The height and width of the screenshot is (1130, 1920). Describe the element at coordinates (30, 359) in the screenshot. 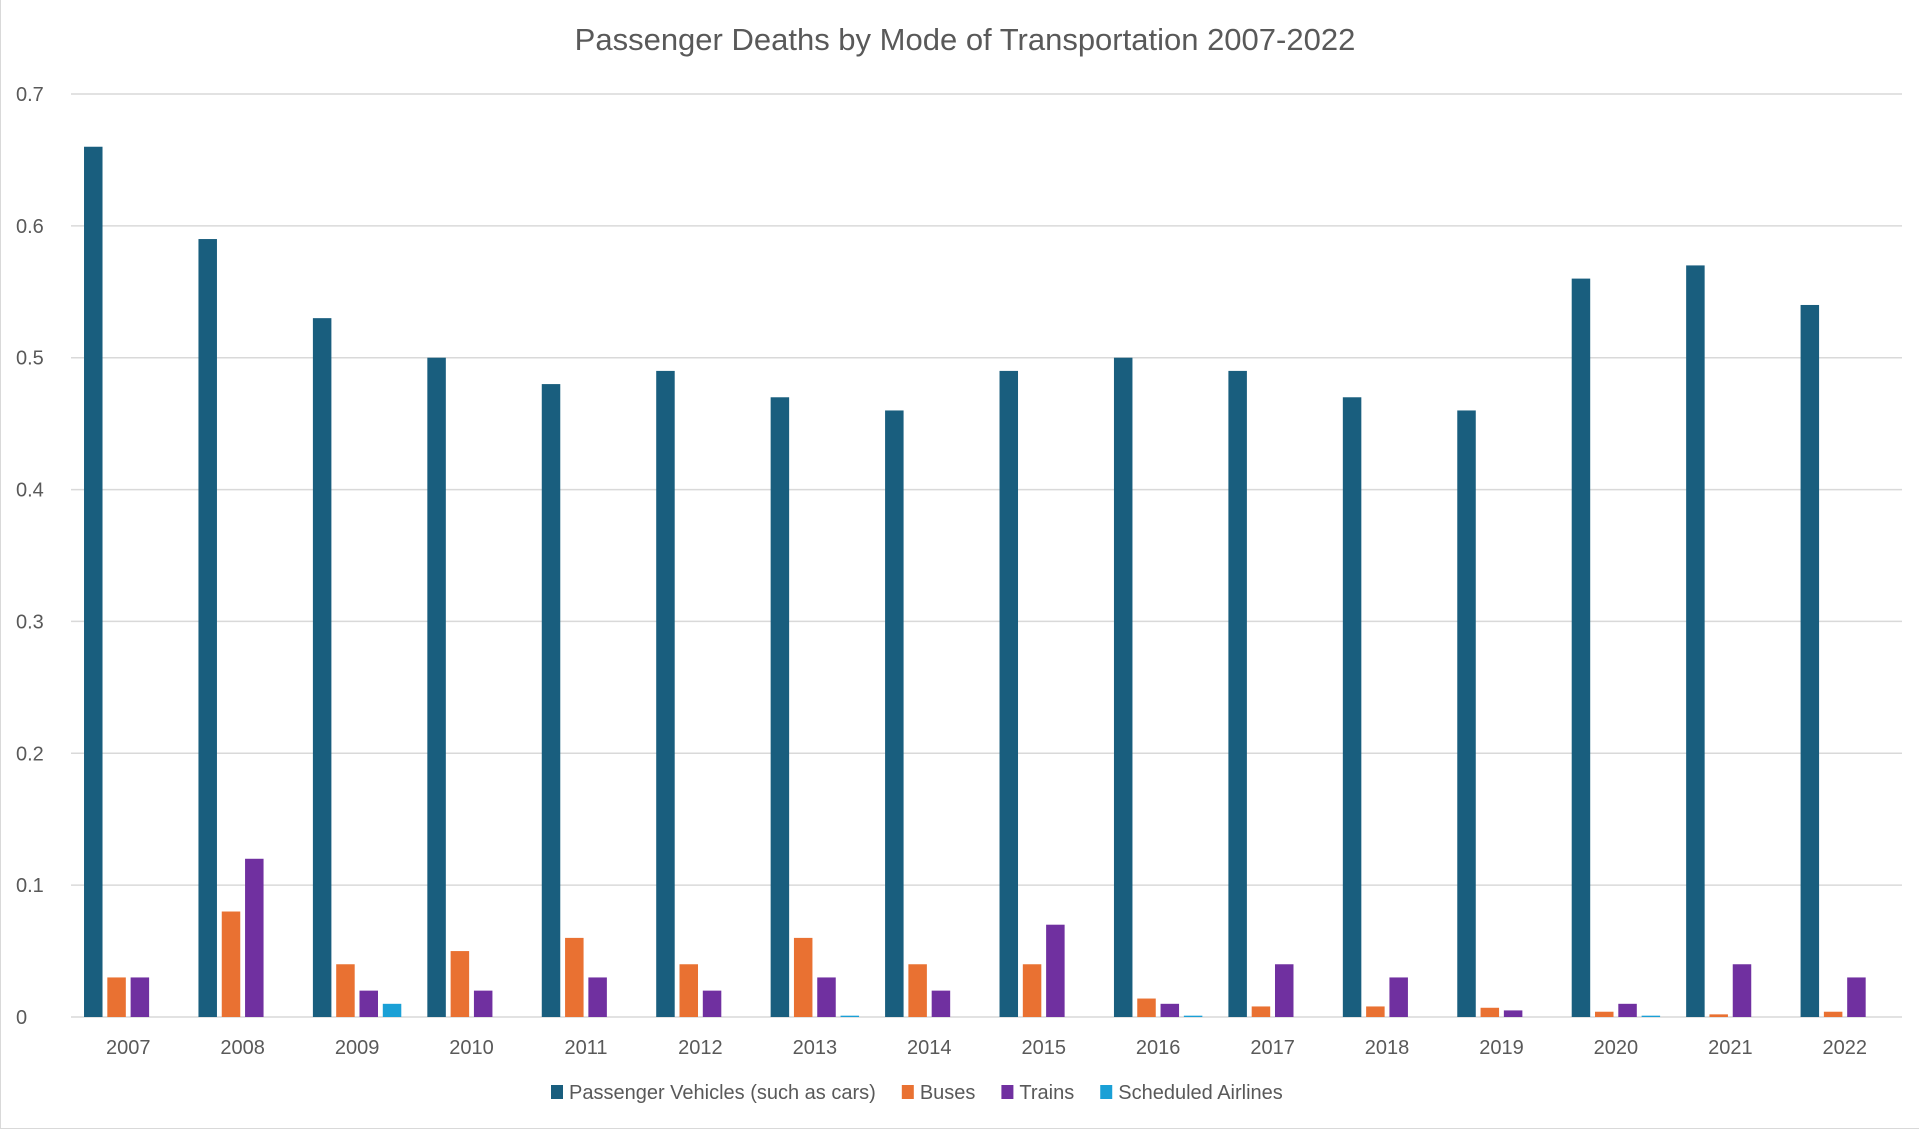

I see `y-tick-label: 0.5` at that location.